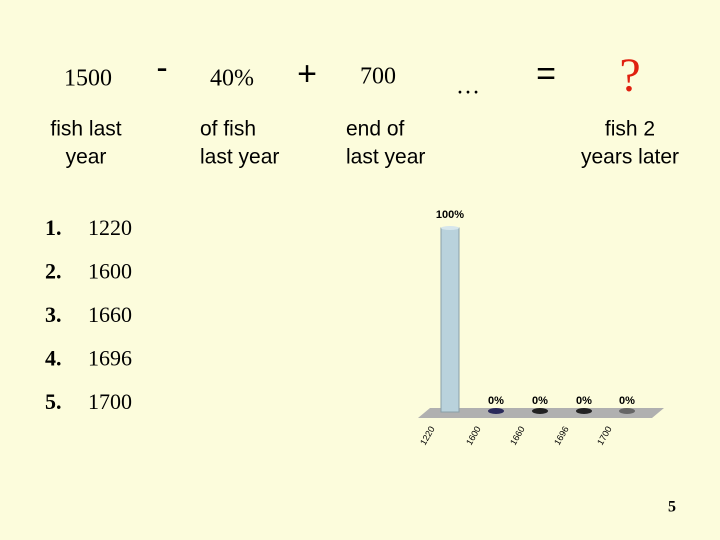 The width and height of the screenshot is (720, 540). What do you see at coordinates (630, 157) in the screenshot?
I see `term-caption: years later` at bounding box center [630, 157].